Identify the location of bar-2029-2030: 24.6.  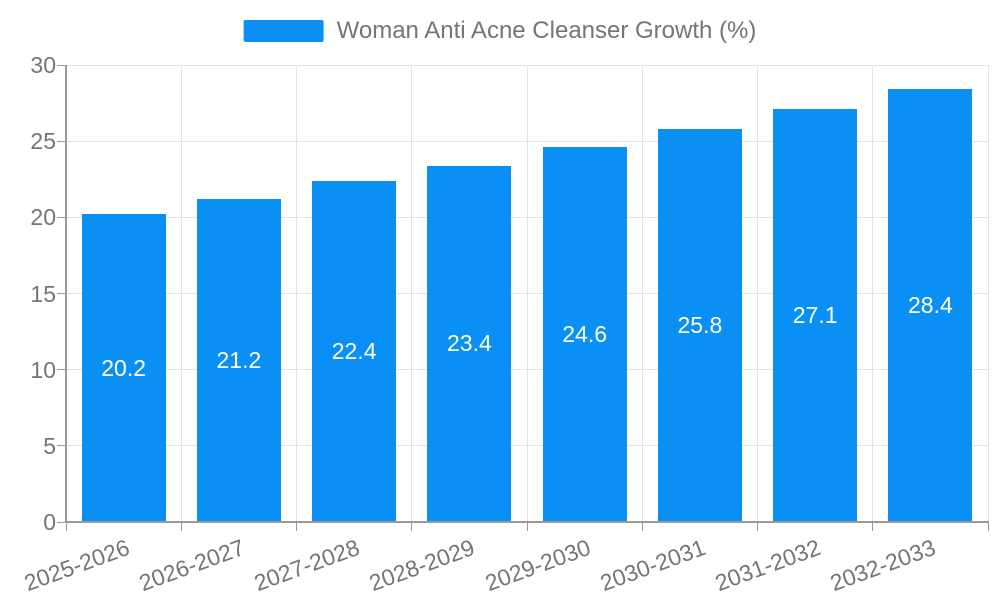
(584, 334).